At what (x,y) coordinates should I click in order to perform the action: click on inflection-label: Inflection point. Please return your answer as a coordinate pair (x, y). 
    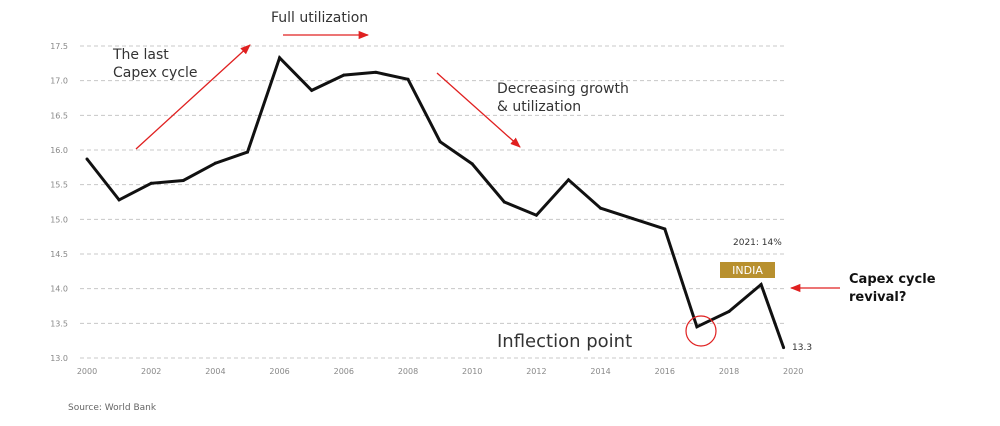
    Looking at the image, I should click on (564, 341).